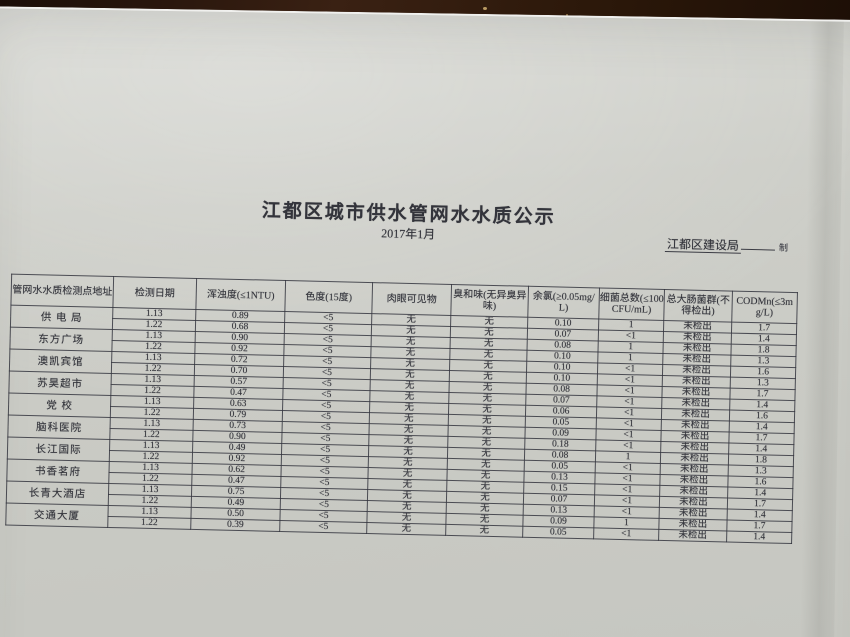 This screenshot has height=637, width=850. I want to click on header-chroma: 色度(15度), so click(328, 297).